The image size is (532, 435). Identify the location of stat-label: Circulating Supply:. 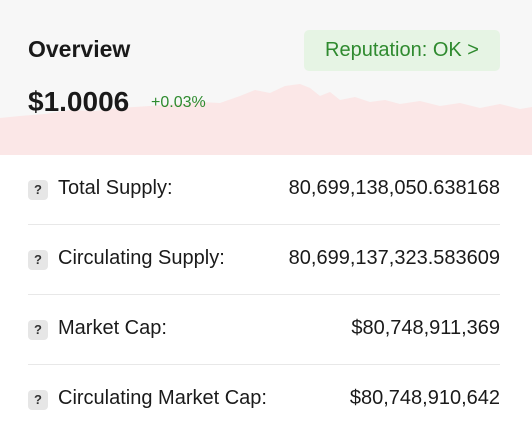
(141, 258).